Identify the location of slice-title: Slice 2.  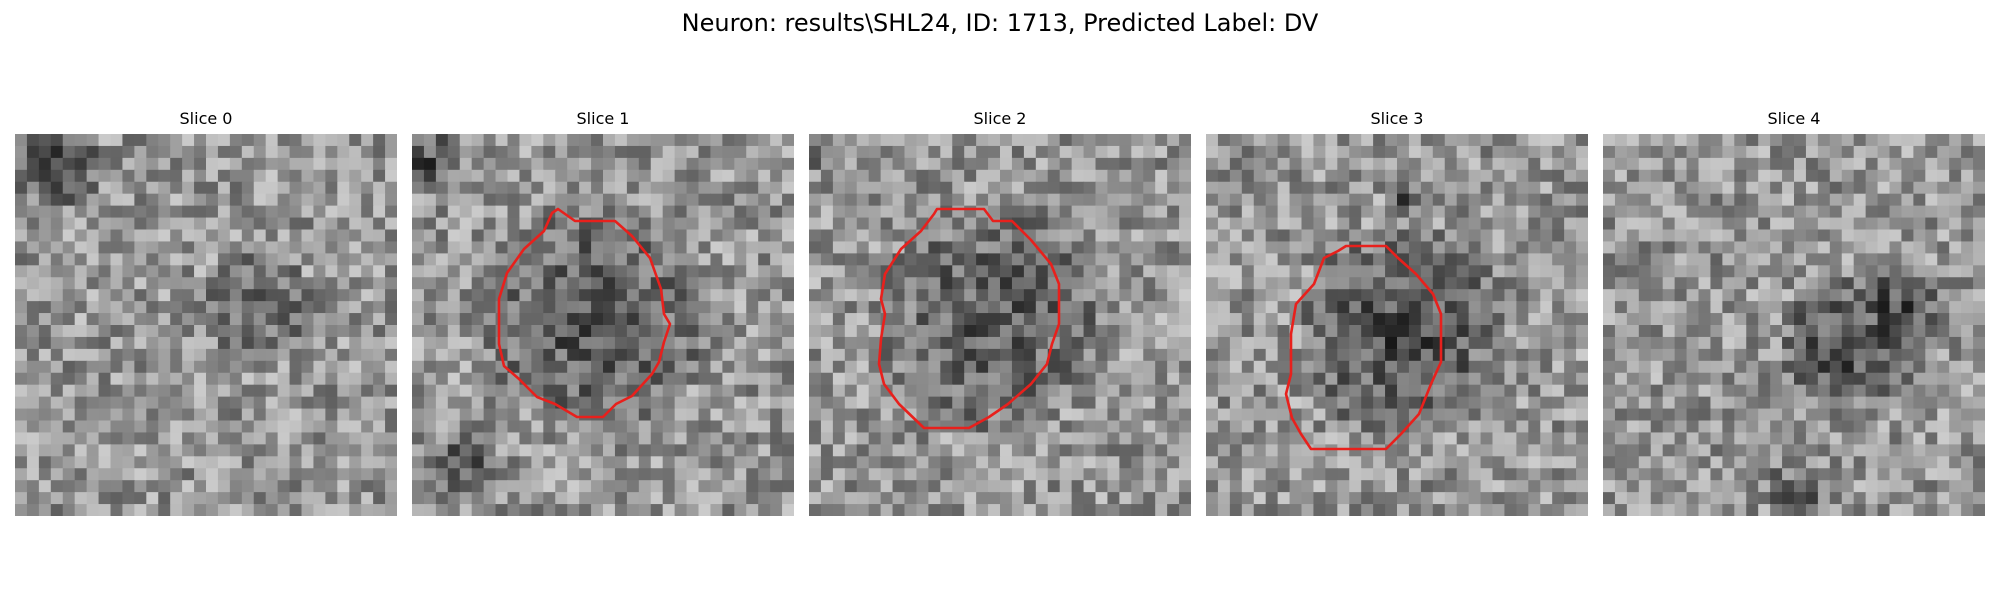
(1000, 118).